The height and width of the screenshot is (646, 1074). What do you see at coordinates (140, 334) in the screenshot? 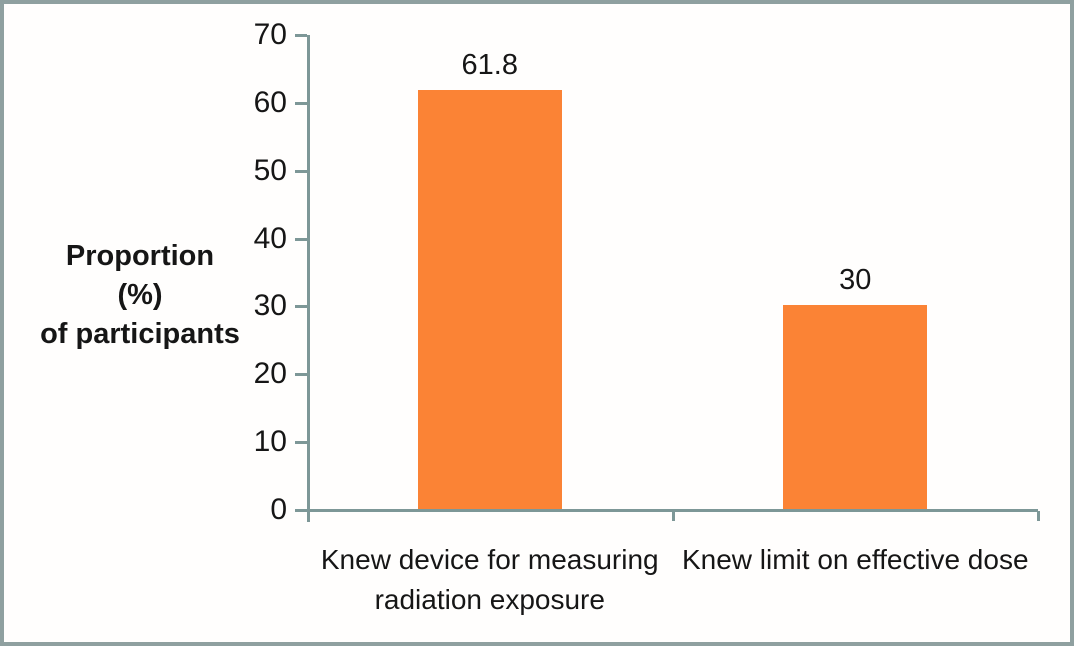
I see `y-axis-title-line2: of participants` at bounding box center [140, 334].